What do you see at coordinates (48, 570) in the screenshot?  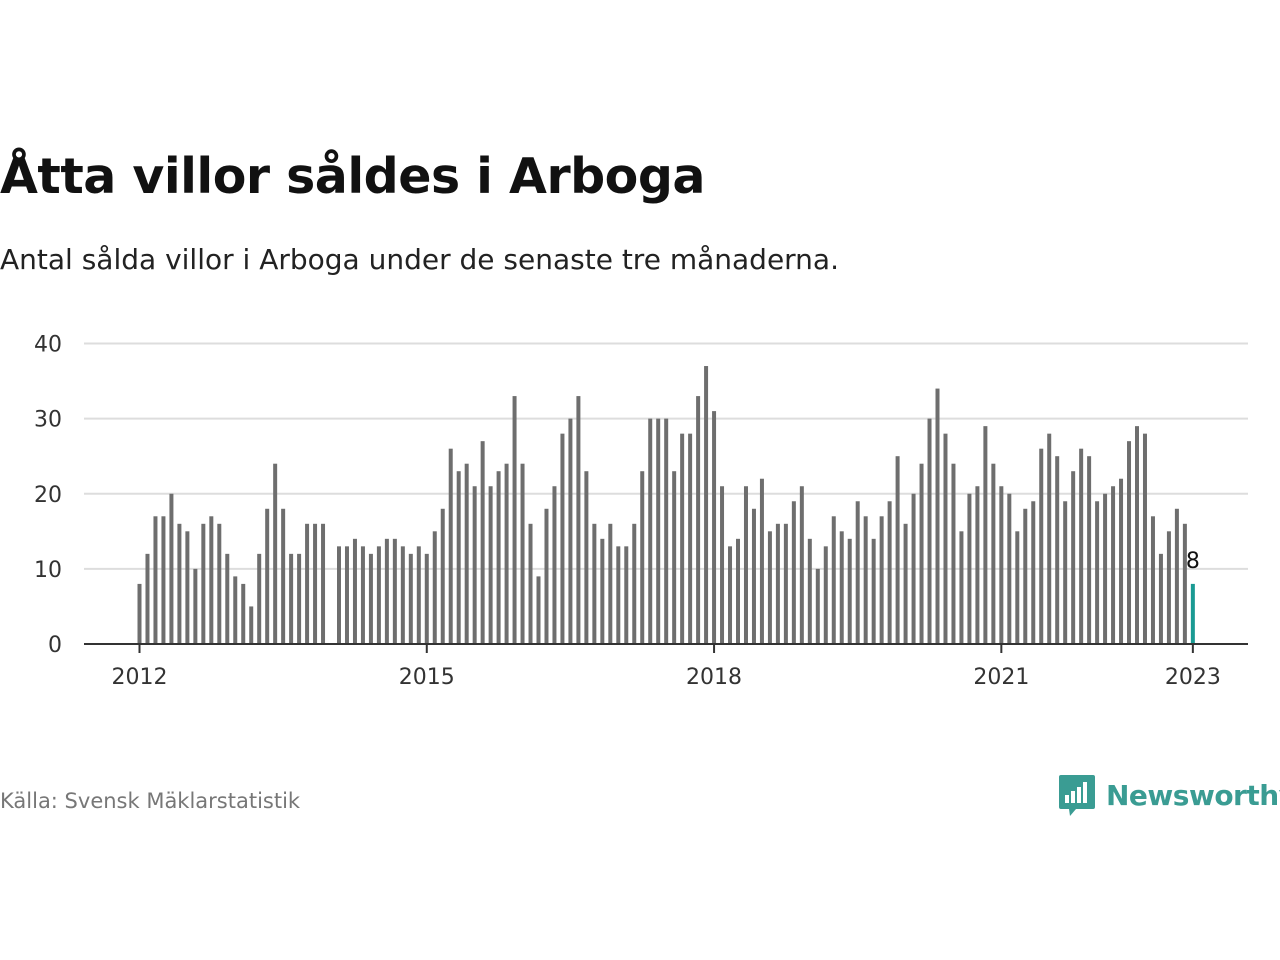 I see `y-tick-label: 10` at bounding box center [48, 570].